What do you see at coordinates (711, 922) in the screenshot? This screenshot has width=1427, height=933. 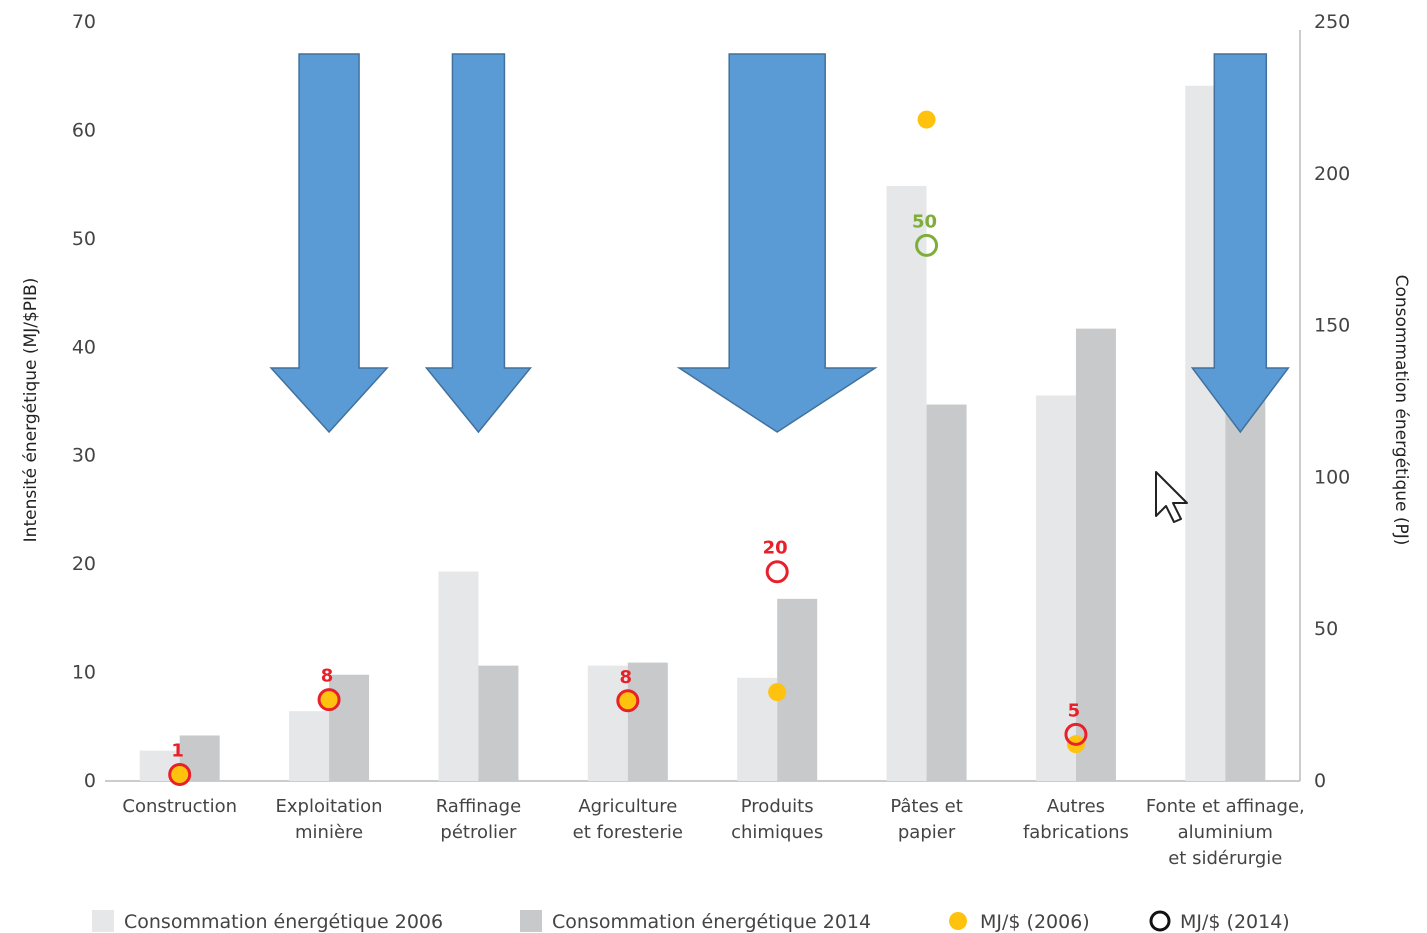 I see `legend-label-1: Consommation énergétique 2014` at bounding box center [711, 922].